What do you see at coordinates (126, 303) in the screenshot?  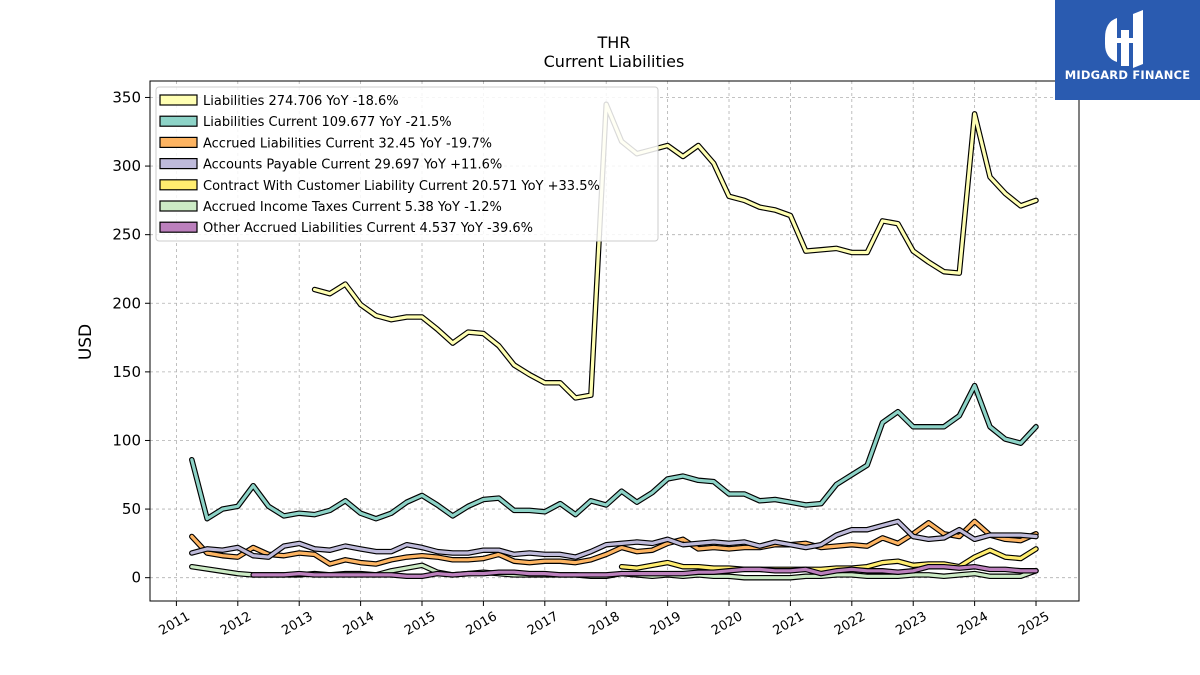 I see `y-tick-label: 200` at bounding box center [126, 303].